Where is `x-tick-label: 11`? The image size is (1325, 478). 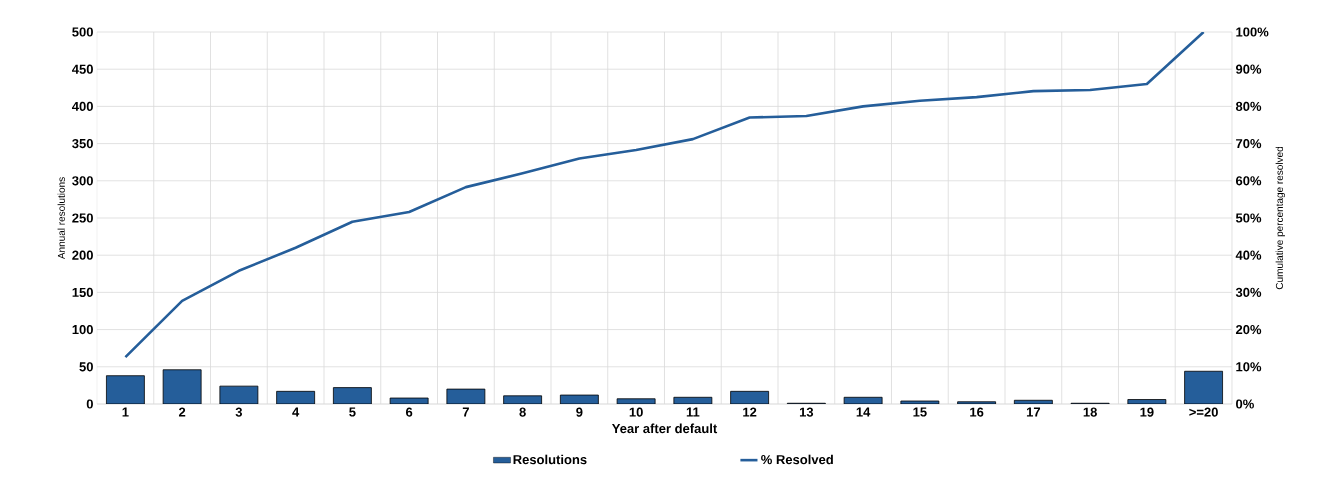 x-tick-label: 11 is located at coordinates (693, 412).